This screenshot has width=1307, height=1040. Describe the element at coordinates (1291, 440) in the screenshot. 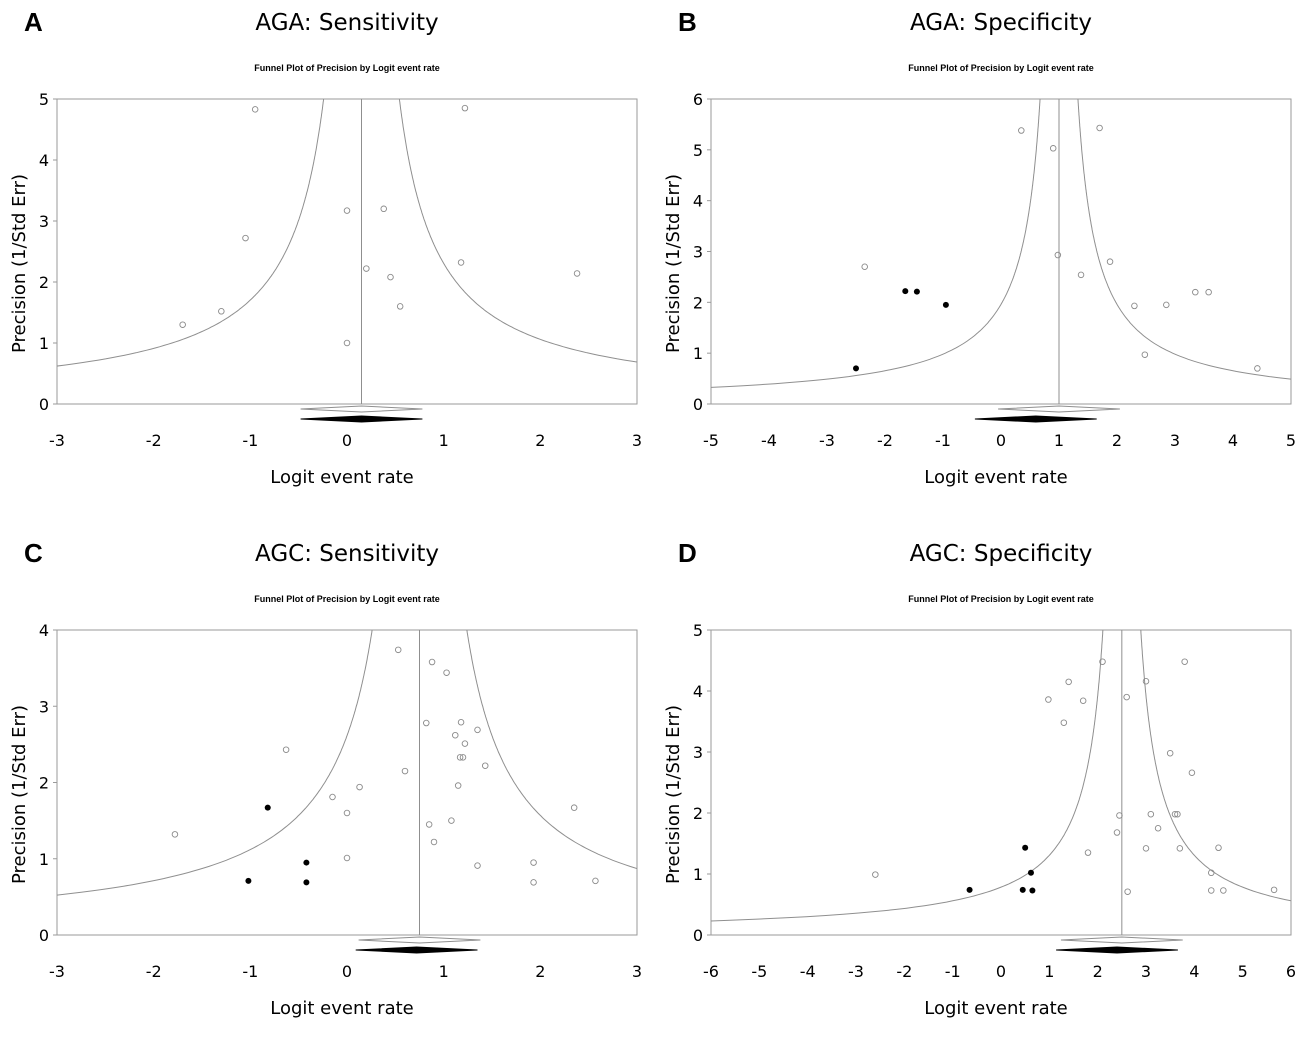

I see `x-tick-label: 5` at that location.